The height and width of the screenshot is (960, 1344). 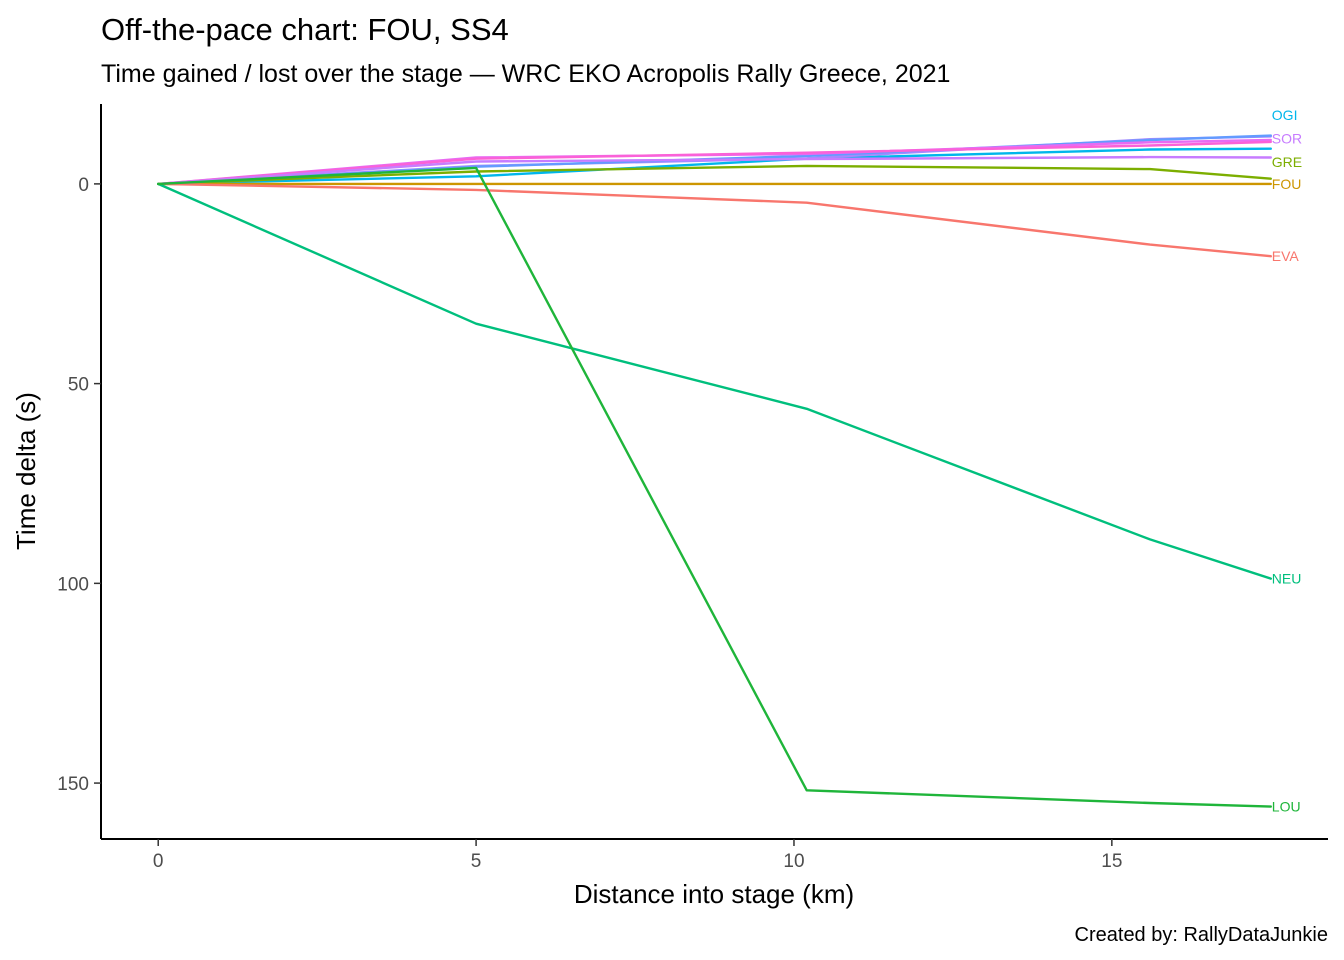 I want to click on chart-caption: Created by: RallyDataJunkie, so click(x=1201, y=935).